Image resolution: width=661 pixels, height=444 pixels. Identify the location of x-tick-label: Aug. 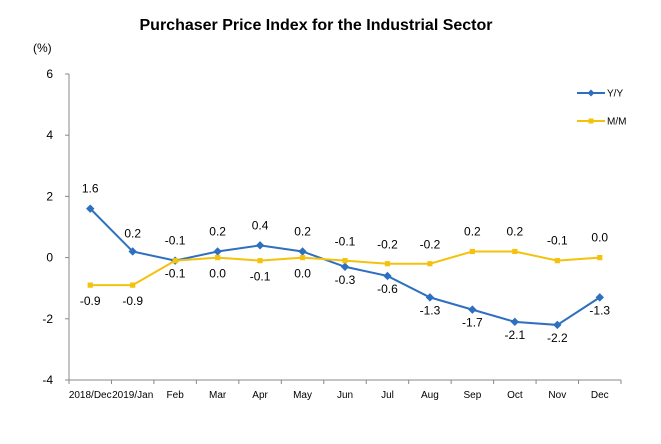
(430, 395).